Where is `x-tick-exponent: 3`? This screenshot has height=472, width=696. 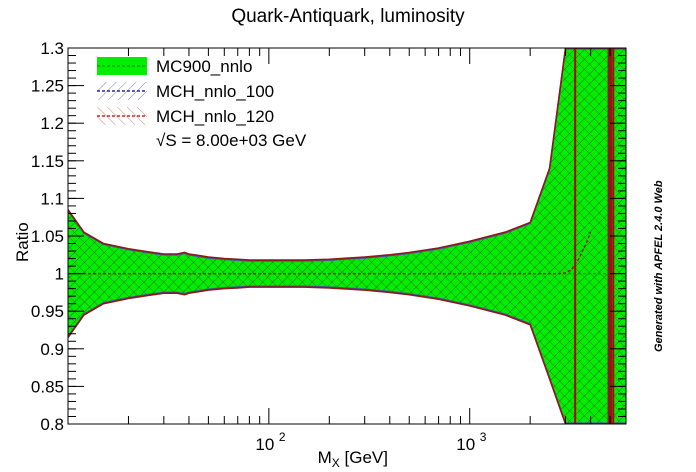 x-tick-exponent: 3 is located at coordinates (483, 437).